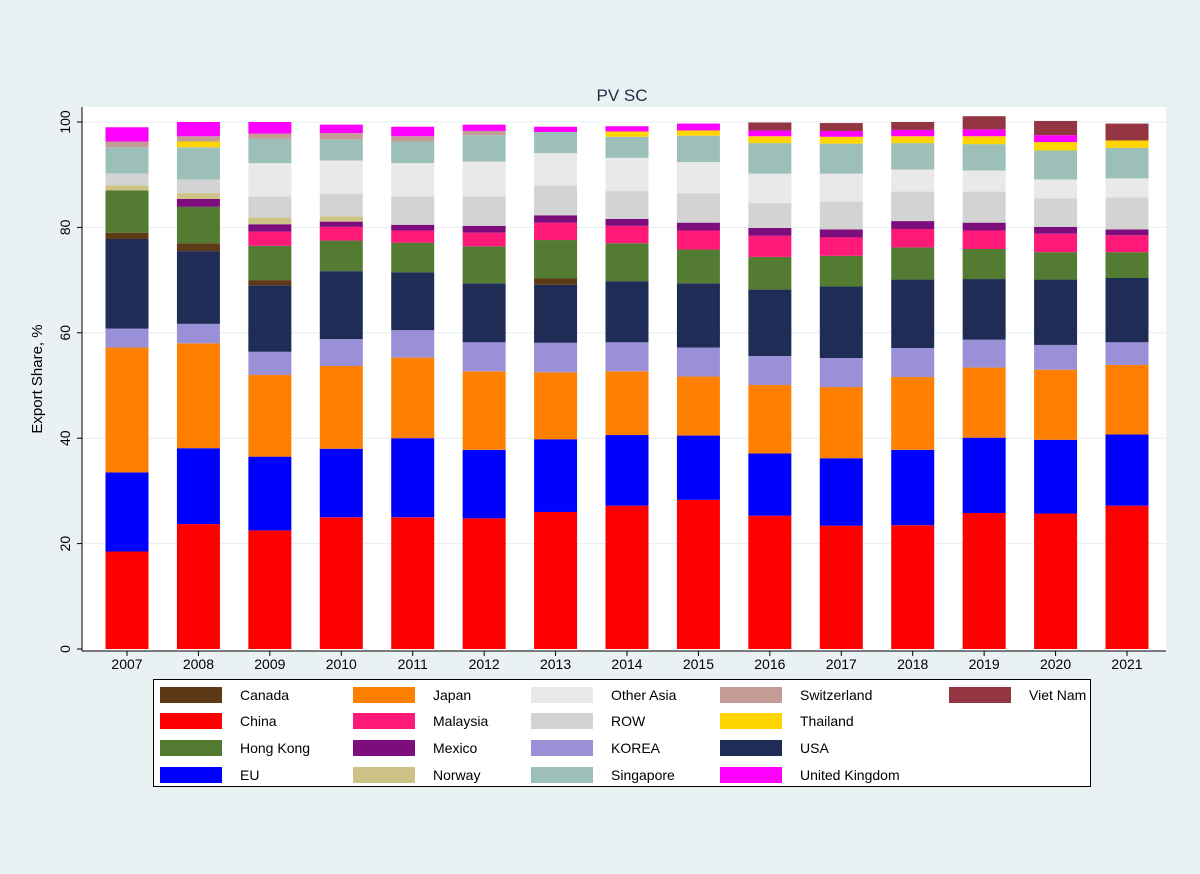  I want to click on x-tick-label: 2011, so click(413, 664).